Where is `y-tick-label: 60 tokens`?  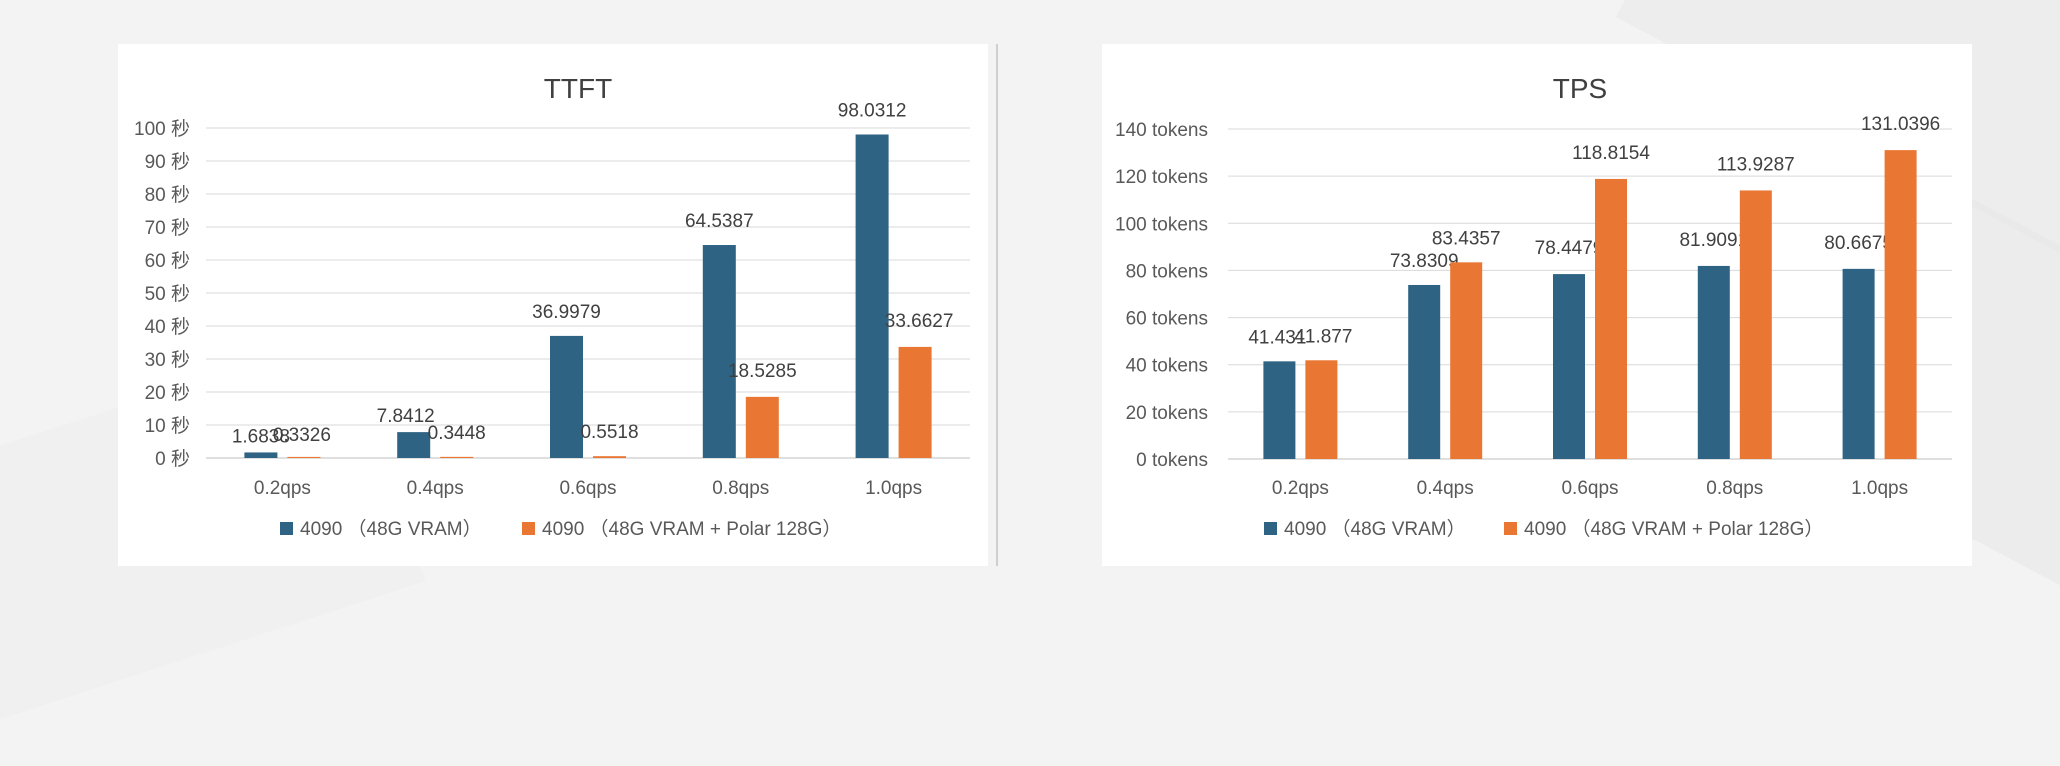
y-tick-label: 60 tokens is located at coordinates (1167, 319).